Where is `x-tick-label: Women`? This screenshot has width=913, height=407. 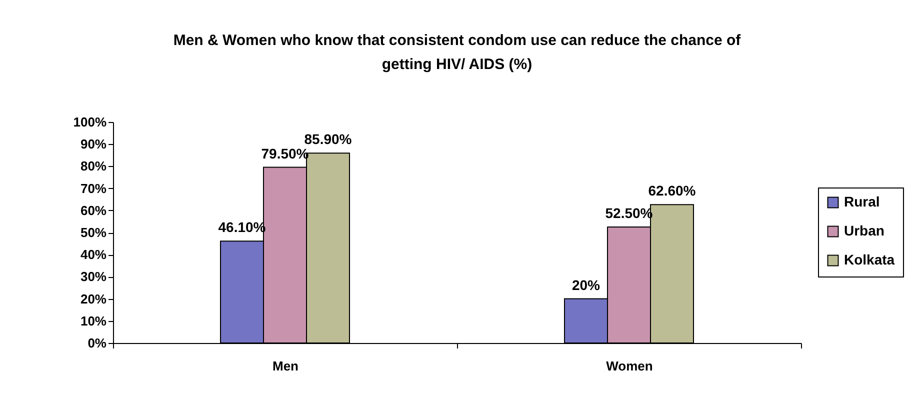
x-tick-label: Women is located at coordinates (629, 366).